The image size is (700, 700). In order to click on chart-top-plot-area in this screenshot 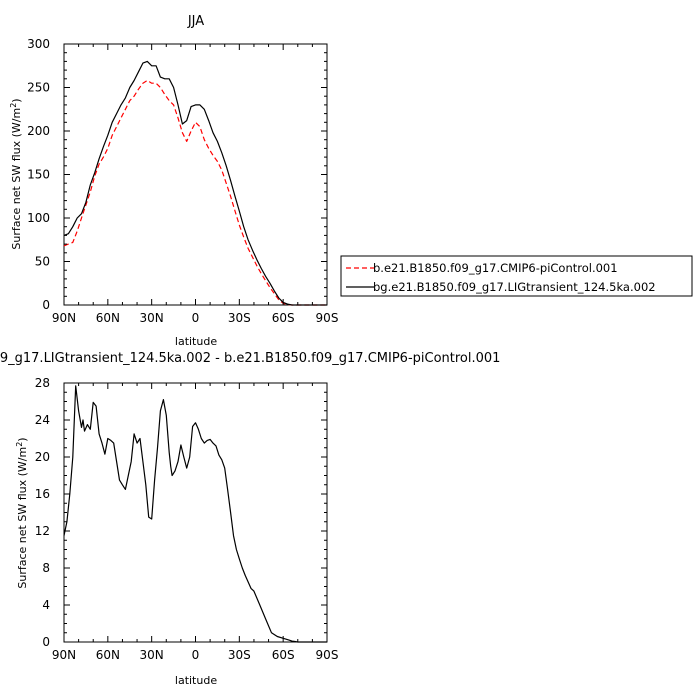, I will do `click(195, 174)`.